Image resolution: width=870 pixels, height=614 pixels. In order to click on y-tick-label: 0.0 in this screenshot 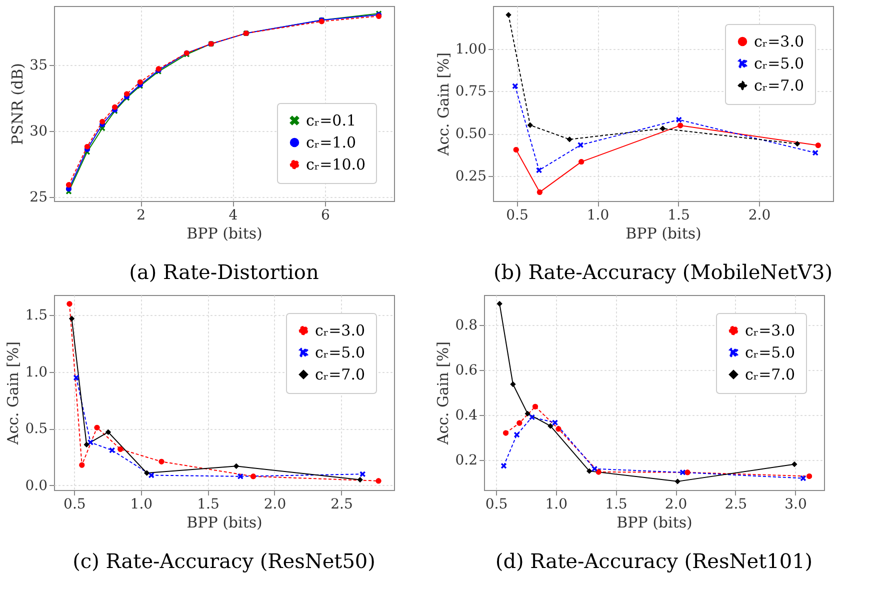, I will do `click(36, 486)`.